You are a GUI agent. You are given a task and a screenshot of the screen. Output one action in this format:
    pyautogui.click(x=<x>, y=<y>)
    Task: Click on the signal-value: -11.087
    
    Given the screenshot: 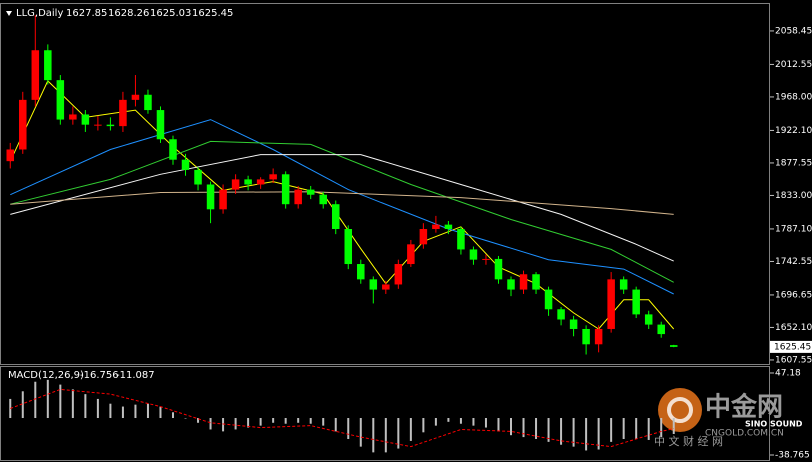 What is the action you would take?
    pyautogui.click(x=135, y=375)
    